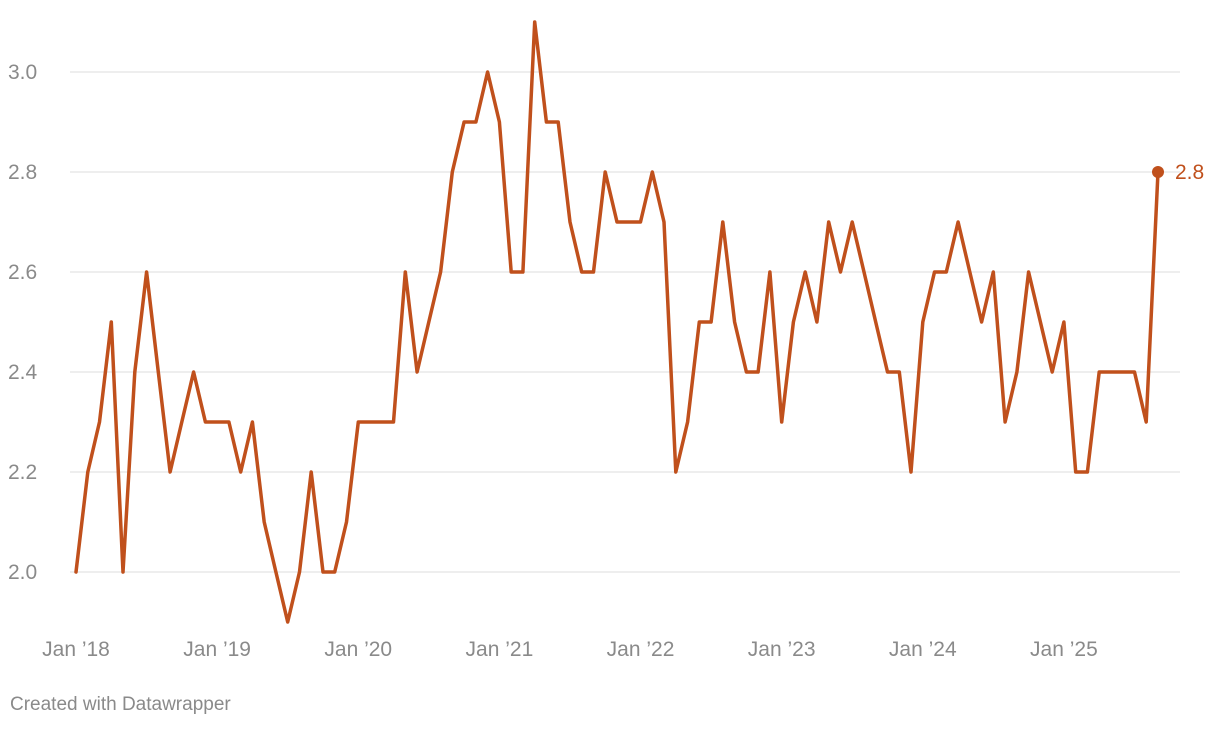 The image size is (1220, 730). What do you see at coordinates (1064, 649) in the screenshot?
I see `x-tick-label: Jan ’25` at bounding box center [1064, 649].